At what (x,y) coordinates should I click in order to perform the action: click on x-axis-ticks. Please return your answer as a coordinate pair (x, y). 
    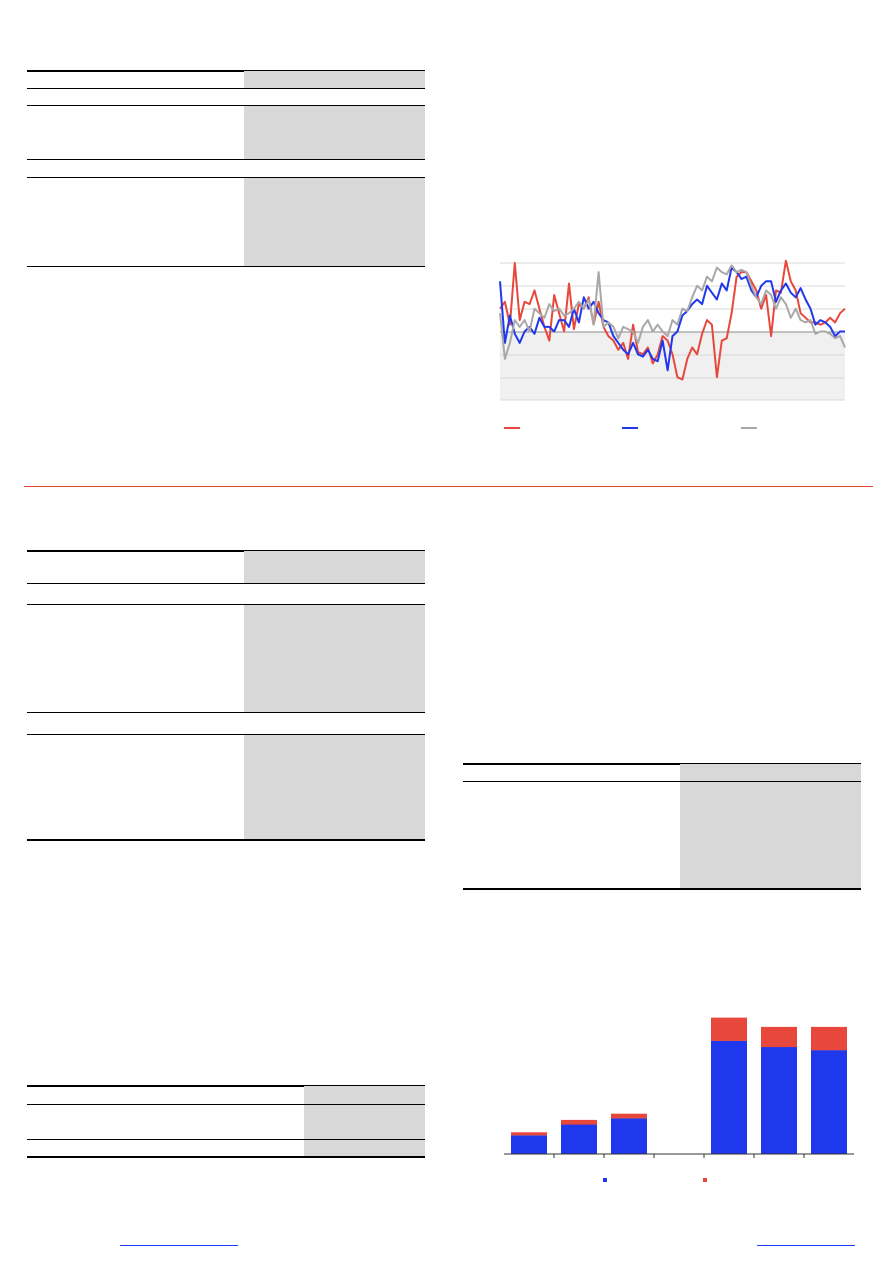
    Looking at the image, I should click on (679, 1156).